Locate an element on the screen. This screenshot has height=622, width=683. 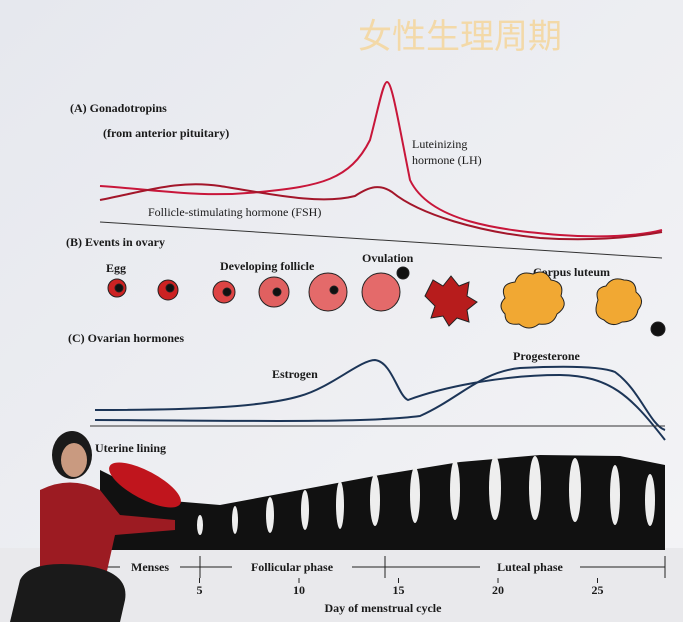
lh-label: Luteinizing is located at coordinates (439, 144).